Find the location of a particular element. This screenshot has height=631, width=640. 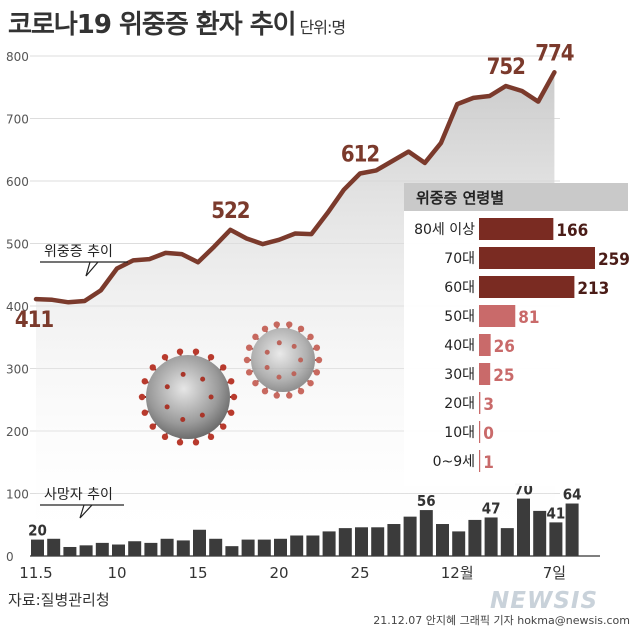

line-value-label: 411 is located at coordinates (34, 320).